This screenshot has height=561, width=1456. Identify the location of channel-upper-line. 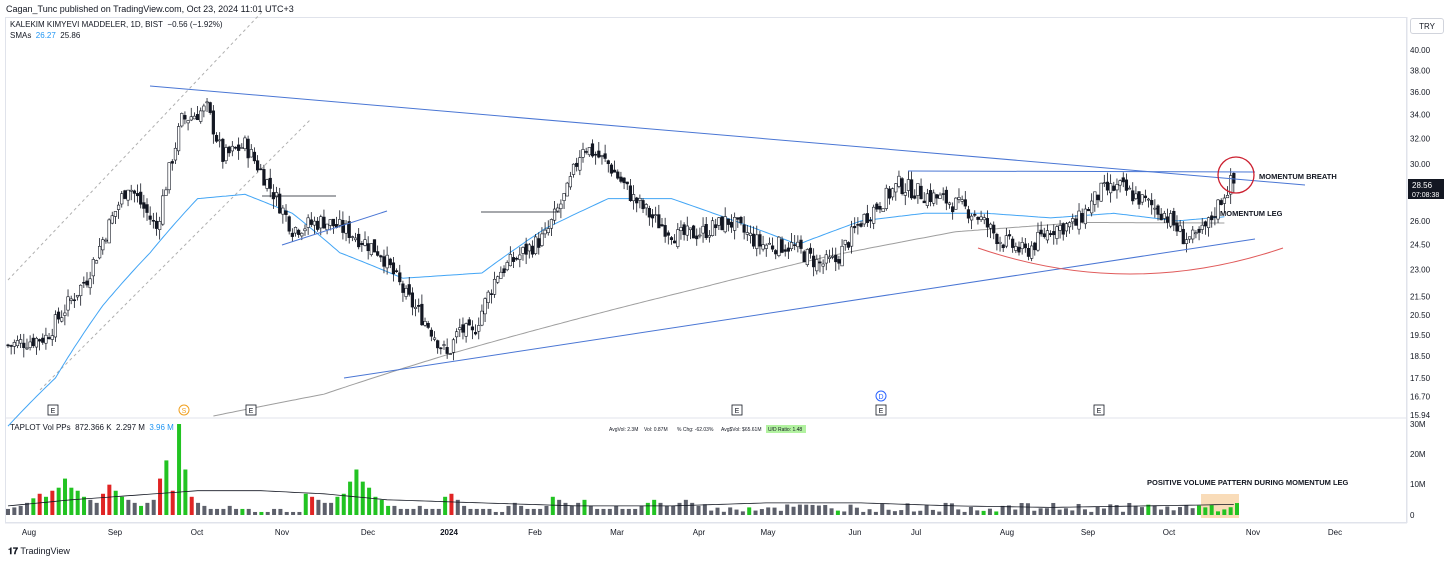
(135, 146).